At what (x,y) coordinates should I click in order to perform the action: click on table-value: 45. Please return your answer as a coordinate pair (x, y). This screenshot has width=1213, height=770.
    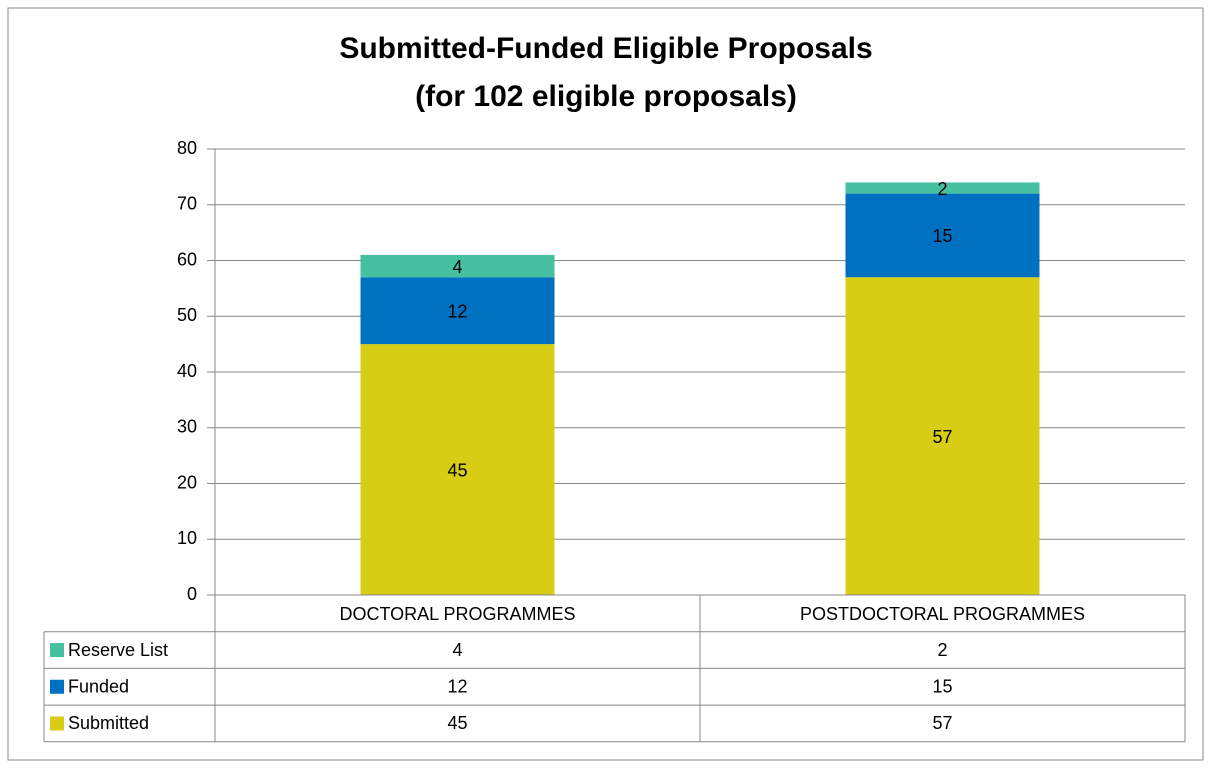
    Looking at the image, I should click on (457, 723).